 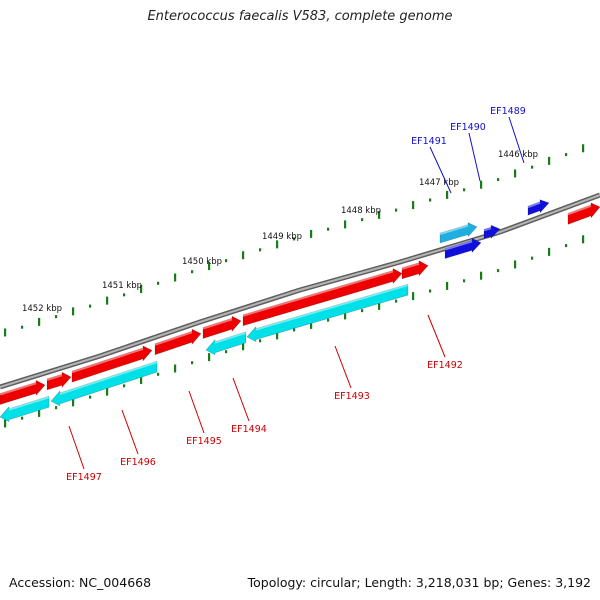 What do you see at coordinates (138, 462) in the screenshot?
I see `gene-label: EF1496` at bounding box center [138, 462].